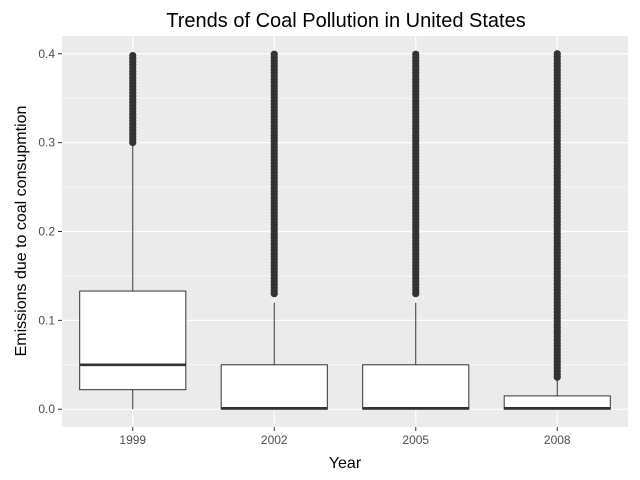 The width and height of the screenshot is (640, 480). Describe the element at coordinates (274, 230) in the screenshot. I see `box-2002` at that location.